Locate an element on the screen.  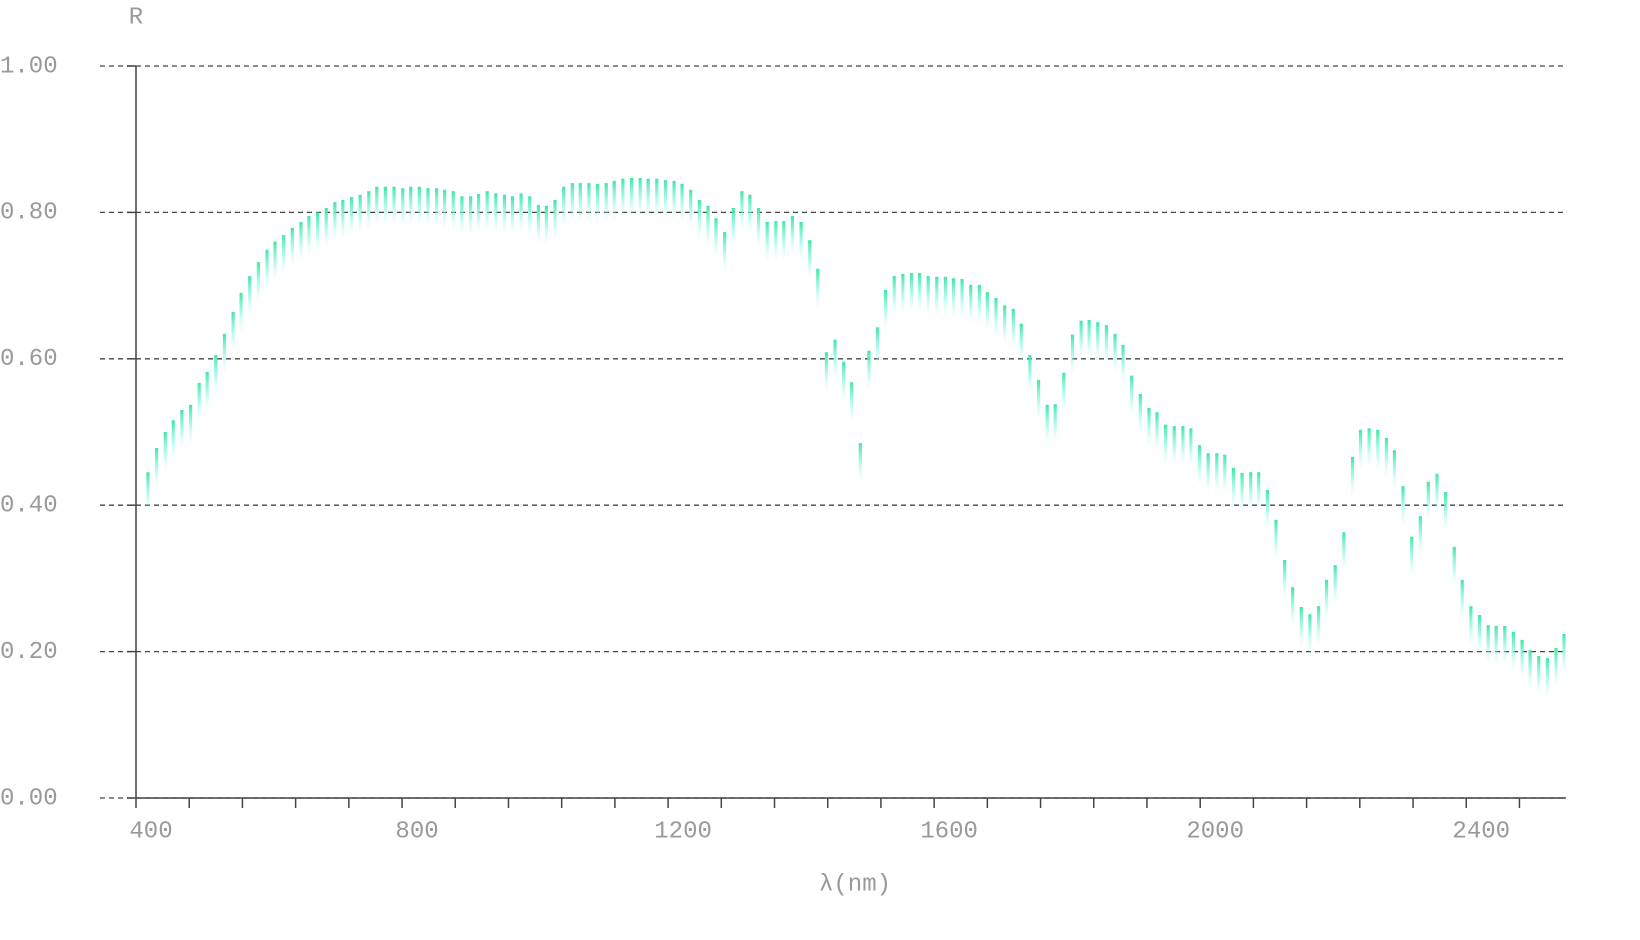
y-tick-label: 0.20 is located at coordinates (29, 652).